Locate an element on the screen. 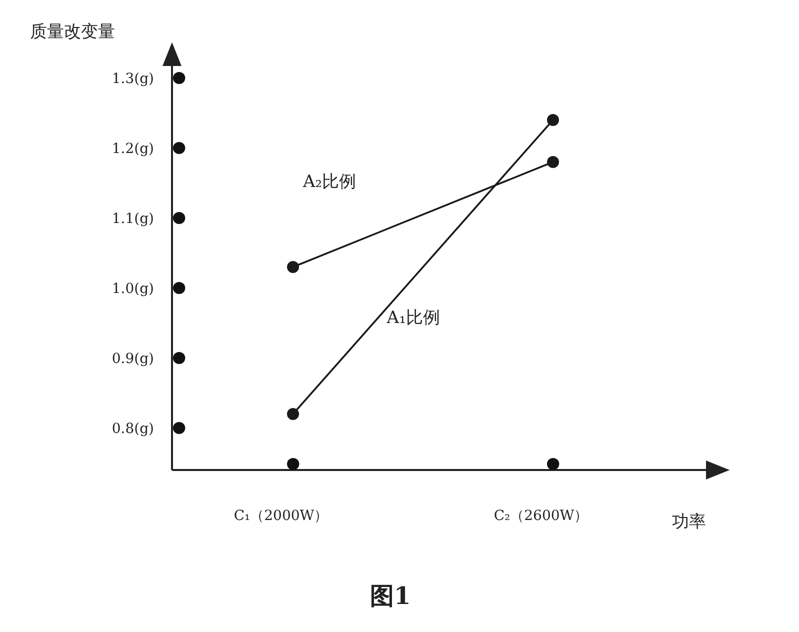 This screenshot has height=632, width=799. y-axis-title: 质量改变量 is located at coordinates (72, 32).